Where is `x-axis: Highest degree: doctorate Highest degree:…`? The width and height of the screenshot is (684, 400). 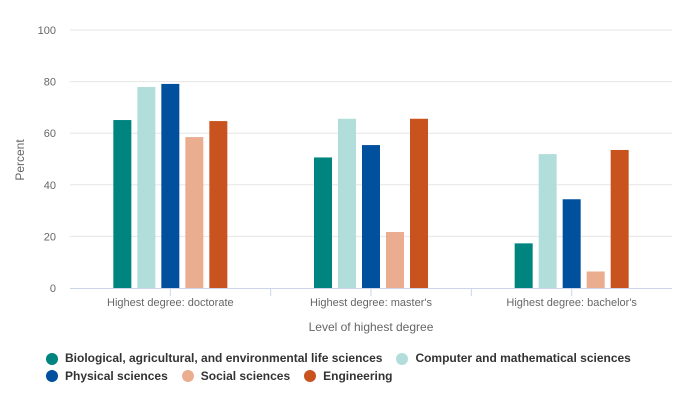 x-axis: Highest degree: doctorate Highest degree:… is located at coordinates (371, 298).